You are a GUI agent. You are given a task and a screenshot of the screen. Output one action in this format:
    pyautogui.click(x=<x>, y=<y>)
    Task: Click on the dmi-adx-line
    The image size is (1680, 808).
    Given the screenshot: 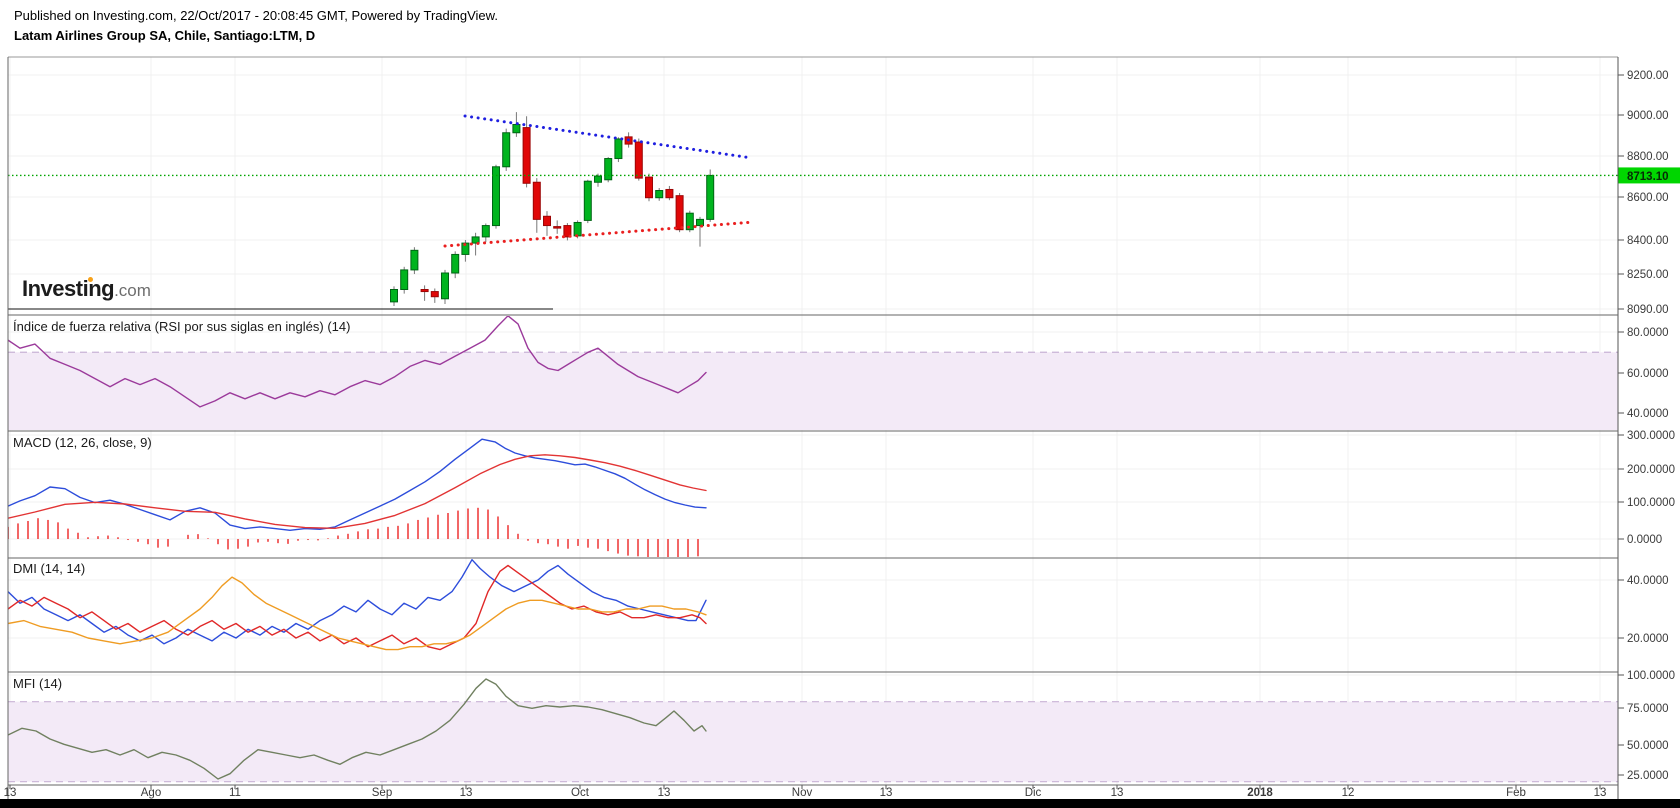 What is the action you would take?
    pyautogui.click(x=357, y=613)
    